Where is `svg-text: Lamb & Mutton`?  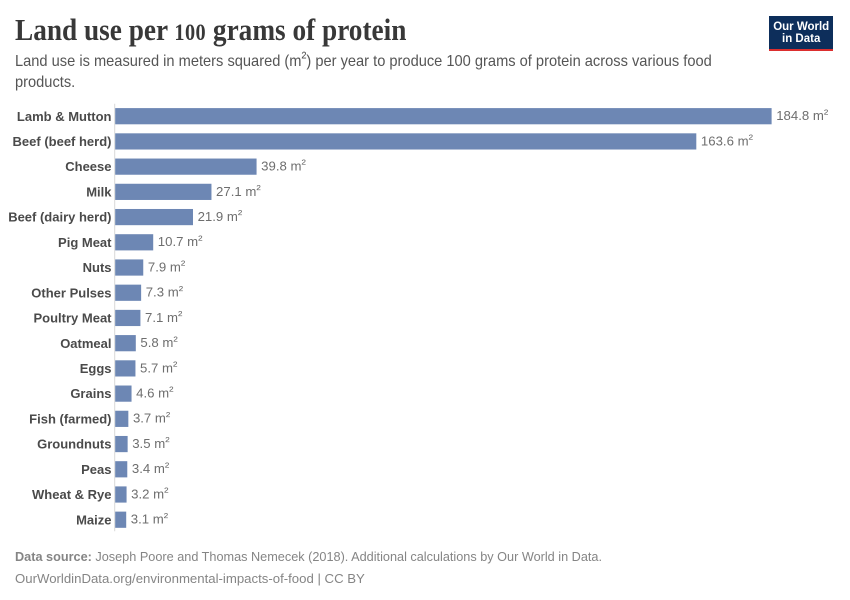 svg-text: Lamb & Mutton is located at coordinates (64, 116).